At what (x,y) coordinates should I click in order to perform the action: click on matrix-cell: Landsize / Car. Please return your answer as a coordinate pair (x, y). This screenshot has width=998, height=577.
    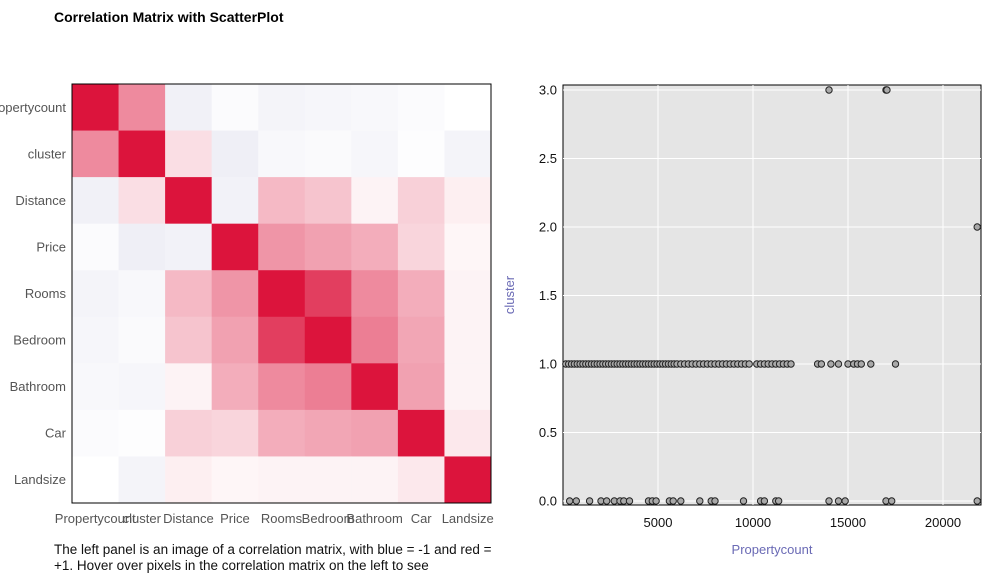
    Looking at the image, I should click on (421, 480).